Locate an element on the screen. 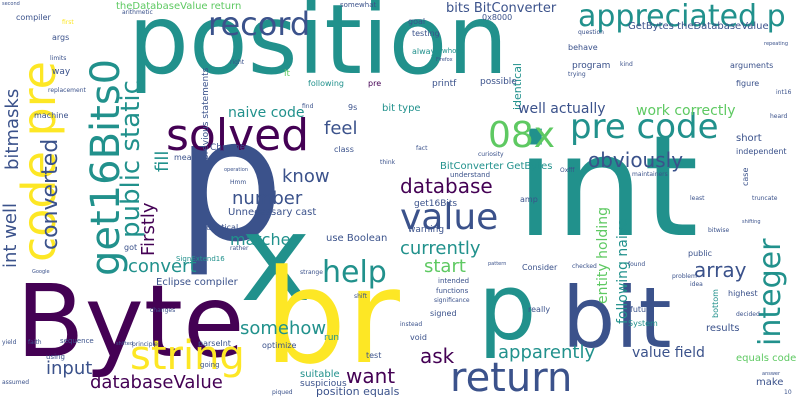 The height and width of the screenshot is (400, 800). word-want: want is located at coordinates (370, 376).